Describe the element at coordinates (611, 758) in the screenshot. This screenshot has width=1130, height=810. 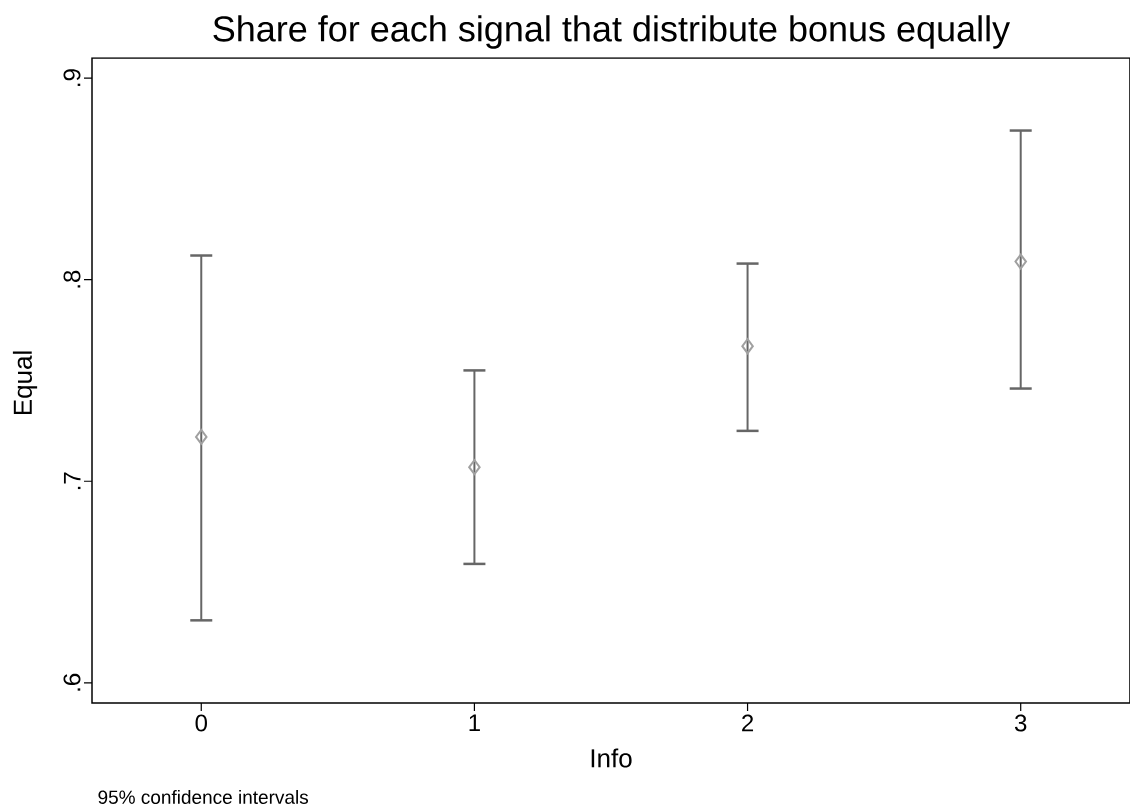
I see `x-axis-title: Info` at that location.